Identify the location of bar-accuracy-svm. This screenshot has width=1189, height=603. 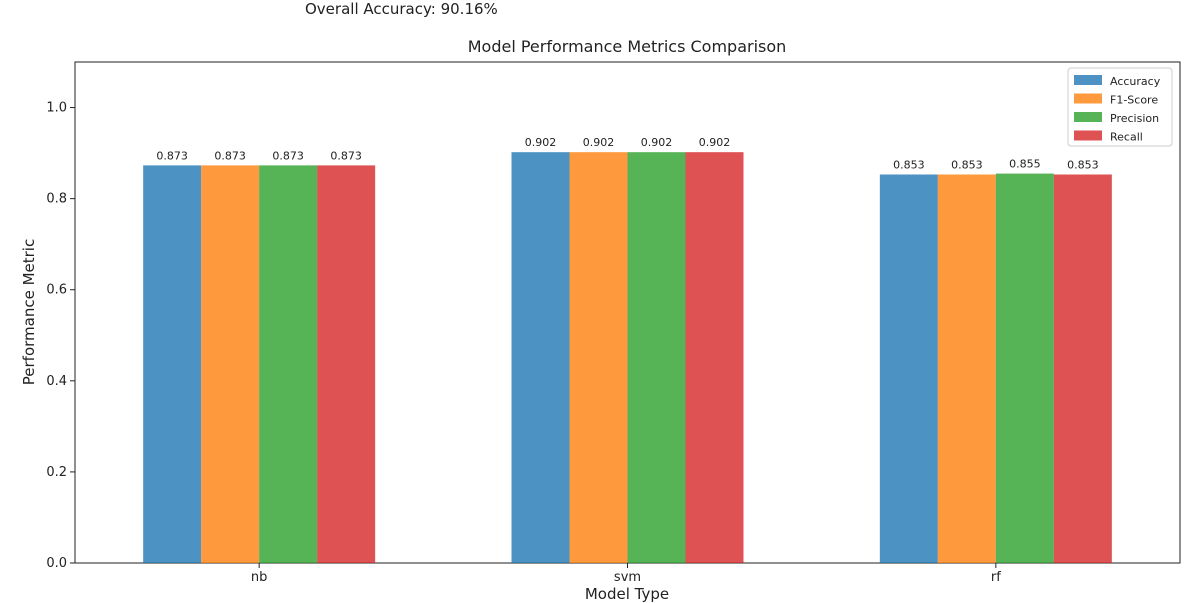
(540, 357).